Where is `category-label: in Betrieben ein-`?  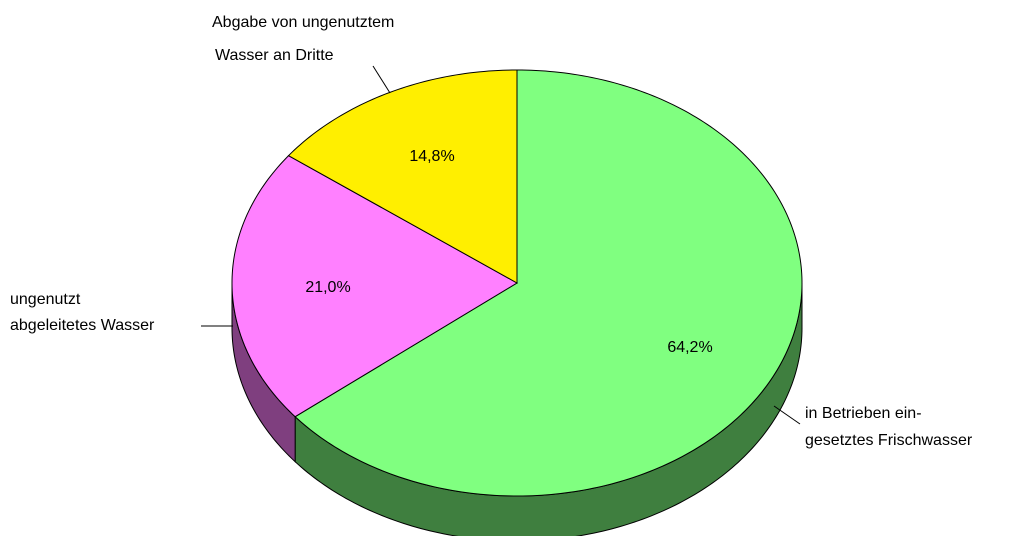 category-label: in Betrieben ein- is located at coordinates (863, 413).